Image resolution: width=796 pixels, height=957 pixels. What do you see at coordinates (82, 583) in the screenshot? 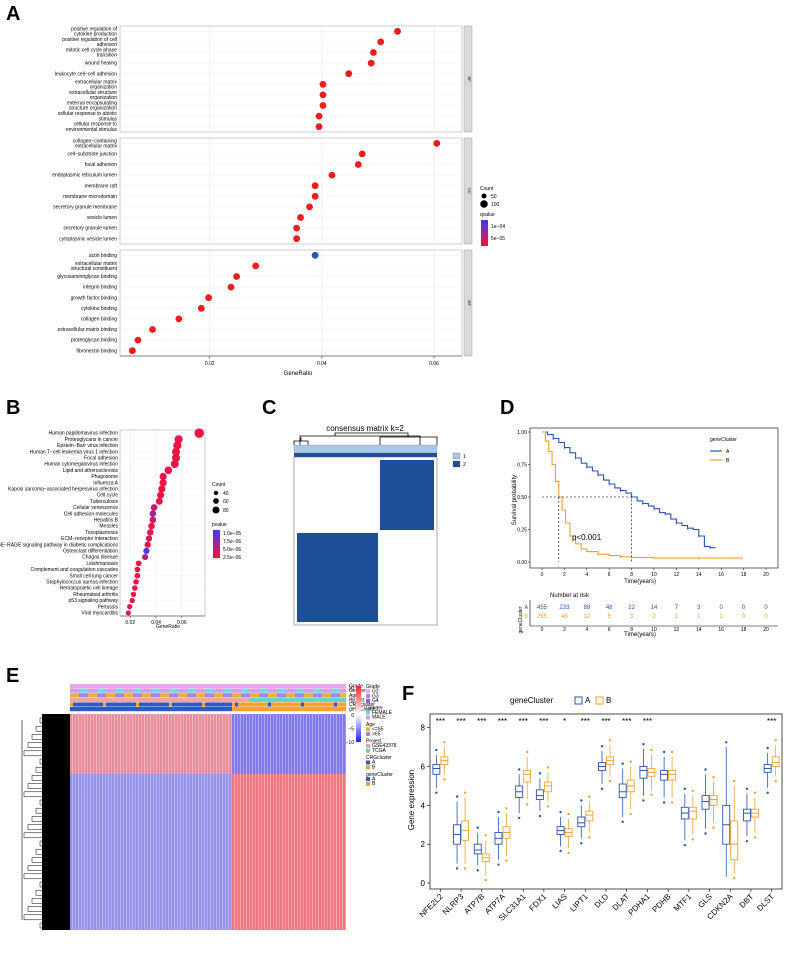
I see `panel-b-term-label: Staphylococcus aureus infection` at bounding box center [82, 583].